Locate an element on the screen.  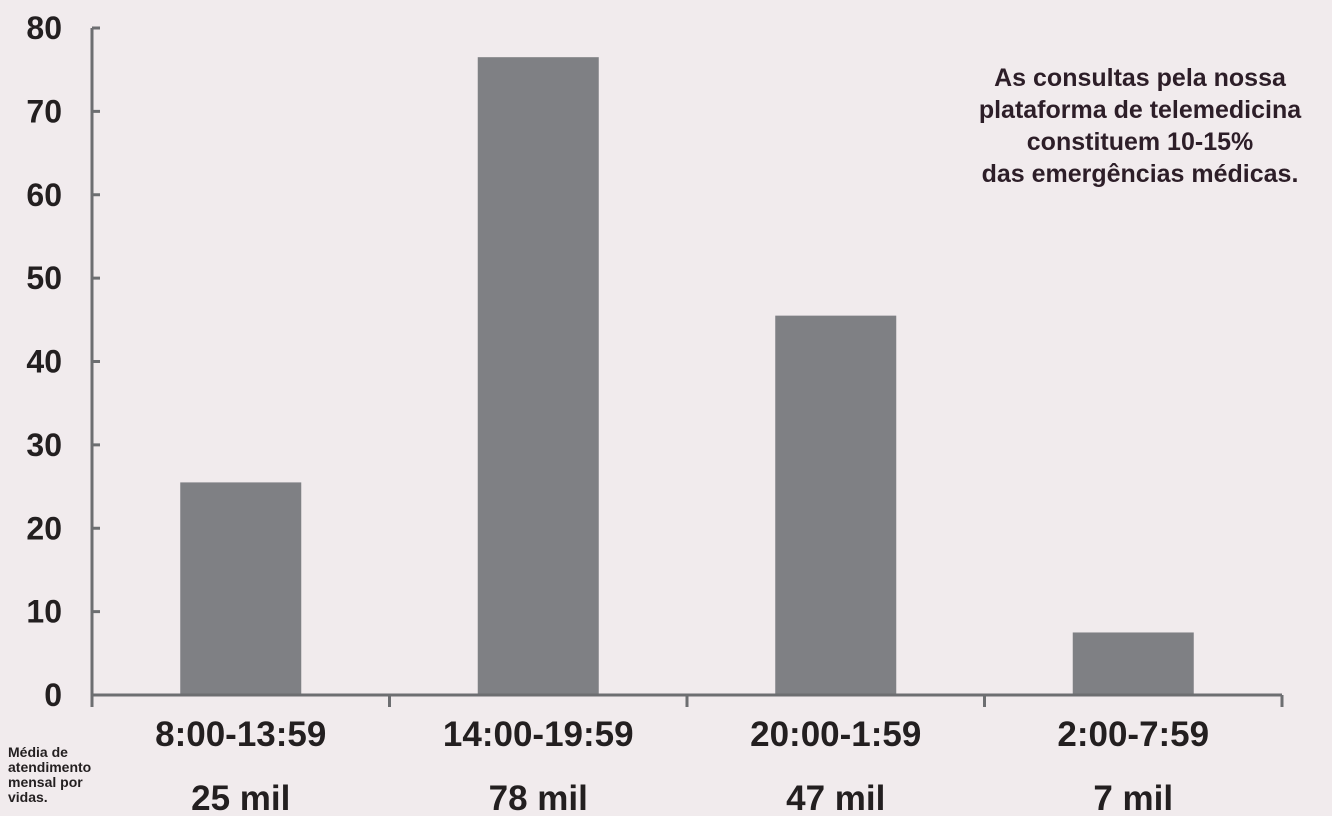
x-category-label: 8:00-13:59 is located at coordinates (240, 734).